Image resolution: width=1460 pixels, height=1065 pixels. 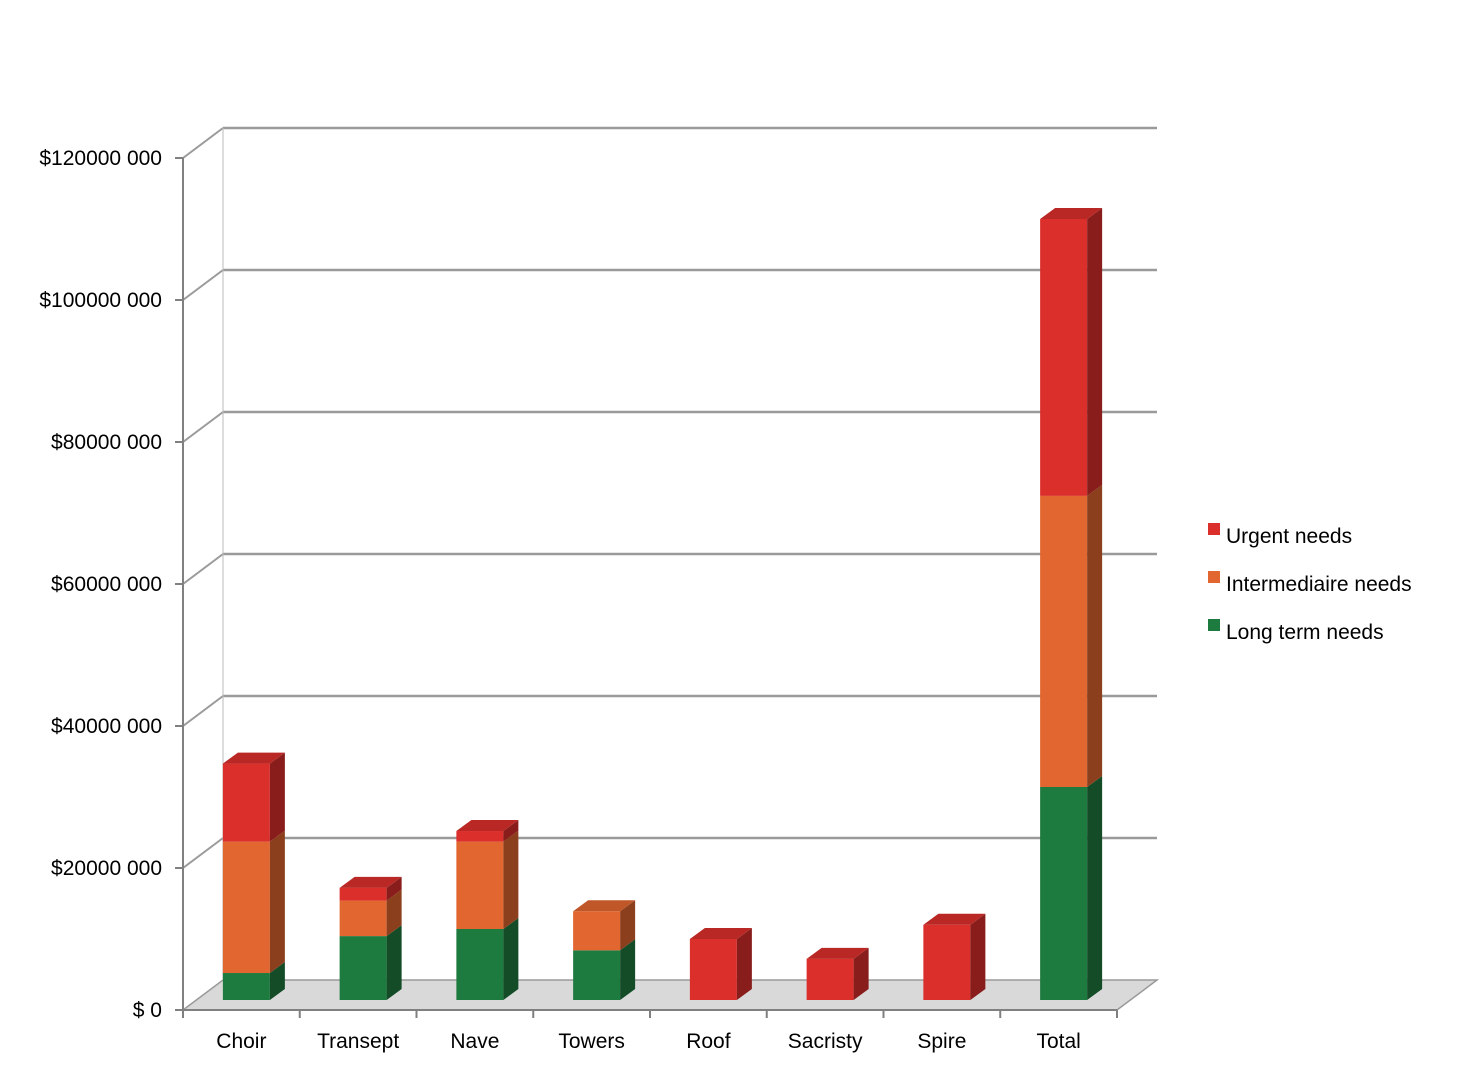 I want to click on bar-segment-choir-urgent-needs, so click(x=246, y=802).